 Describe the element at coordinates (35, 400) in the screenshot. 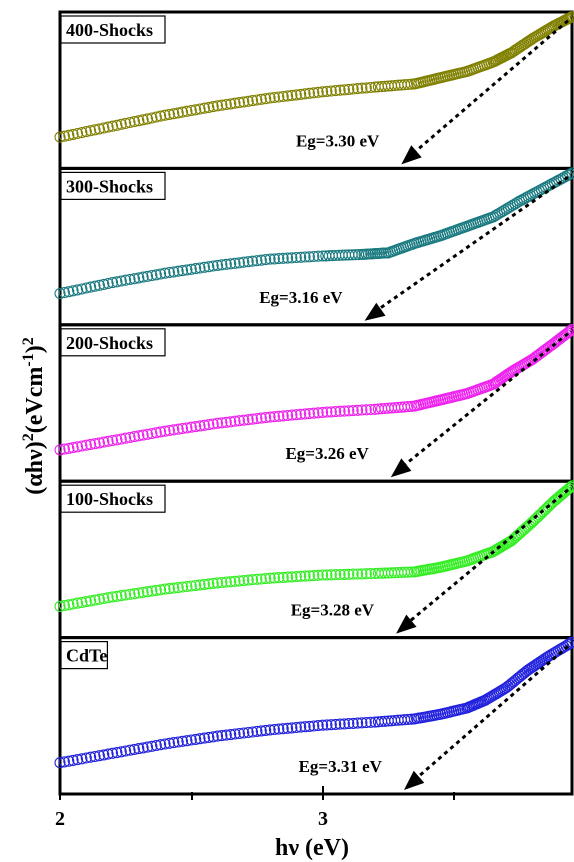

I see `y-axis-title-mid: (eVcm` at that location.